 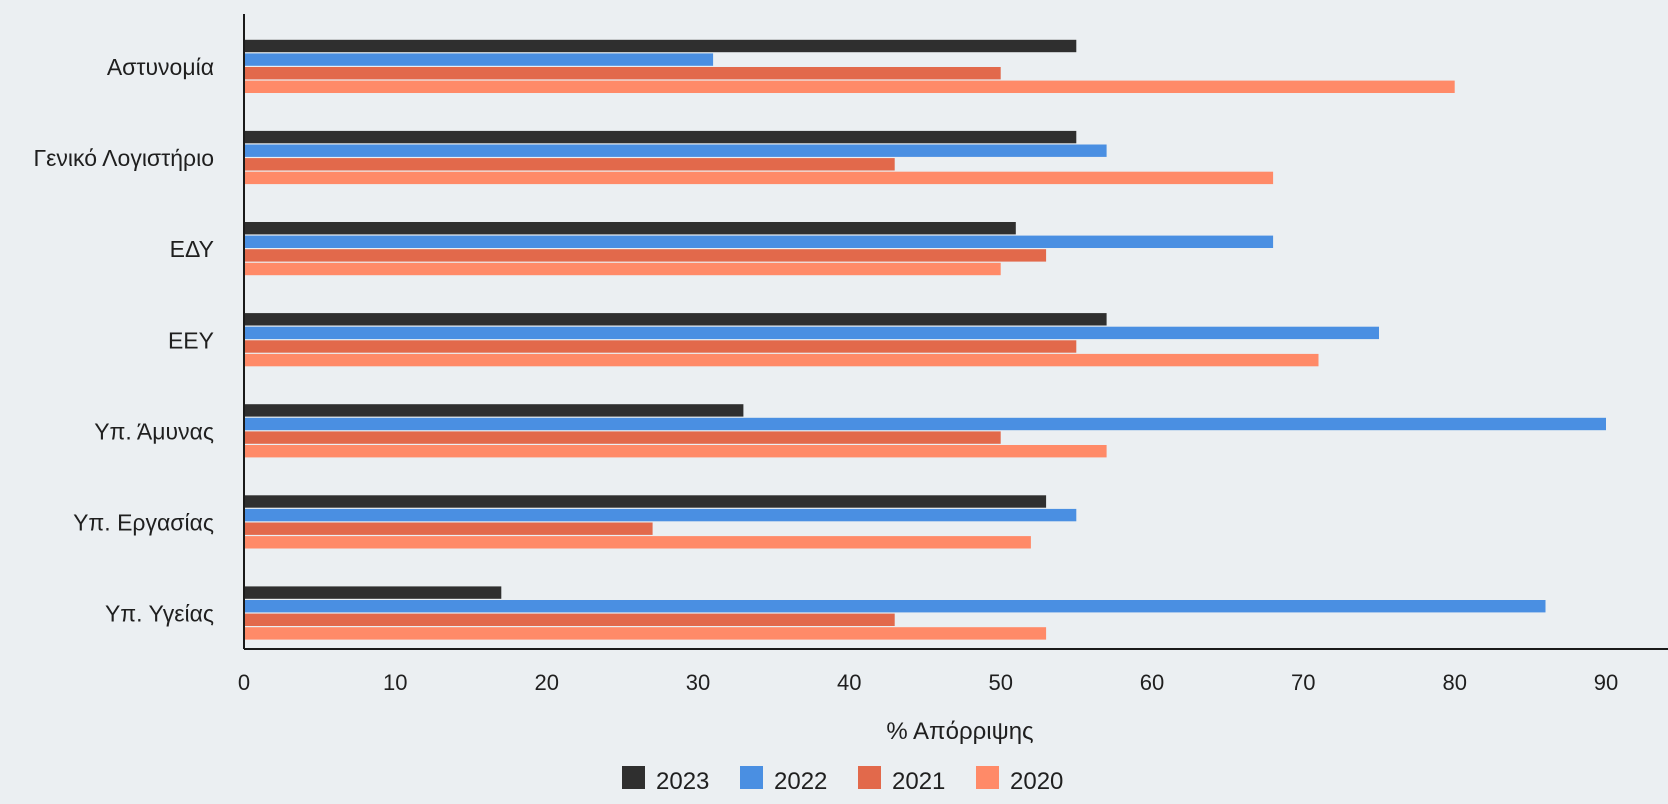 I want to click on category-label: Υπ. Εργασίας, so click(x=143, y=523).